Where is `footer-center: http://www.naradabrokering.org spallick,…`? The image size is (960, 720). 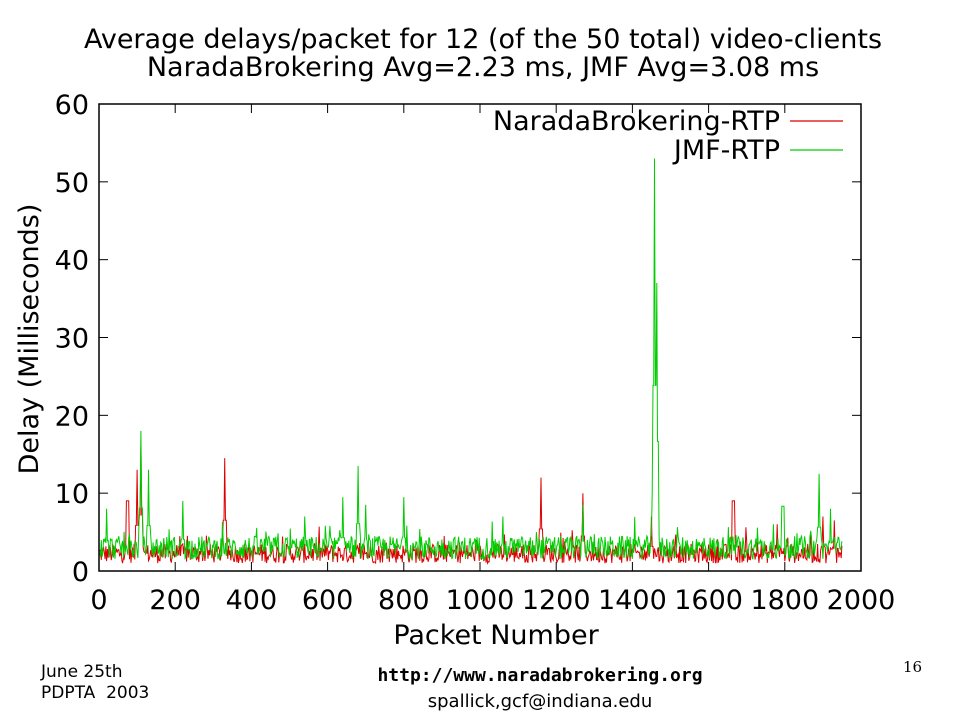 footer-center: http://www.naradabrokering.org spallick,… is located at coordinates (480, 689).